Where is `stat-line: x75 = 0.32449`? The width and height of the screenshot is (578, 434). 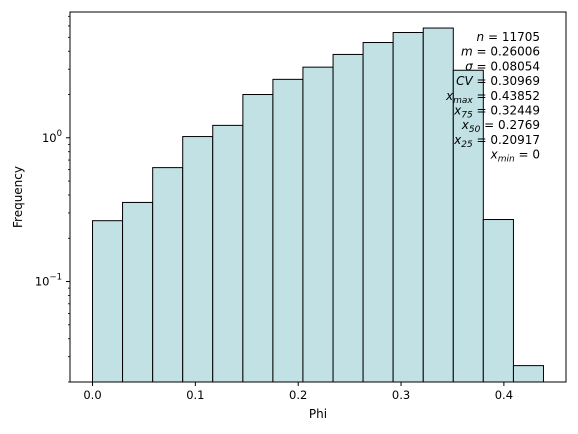
stat-line: x75 = 0.32449 is located at coordinates (496, 112).